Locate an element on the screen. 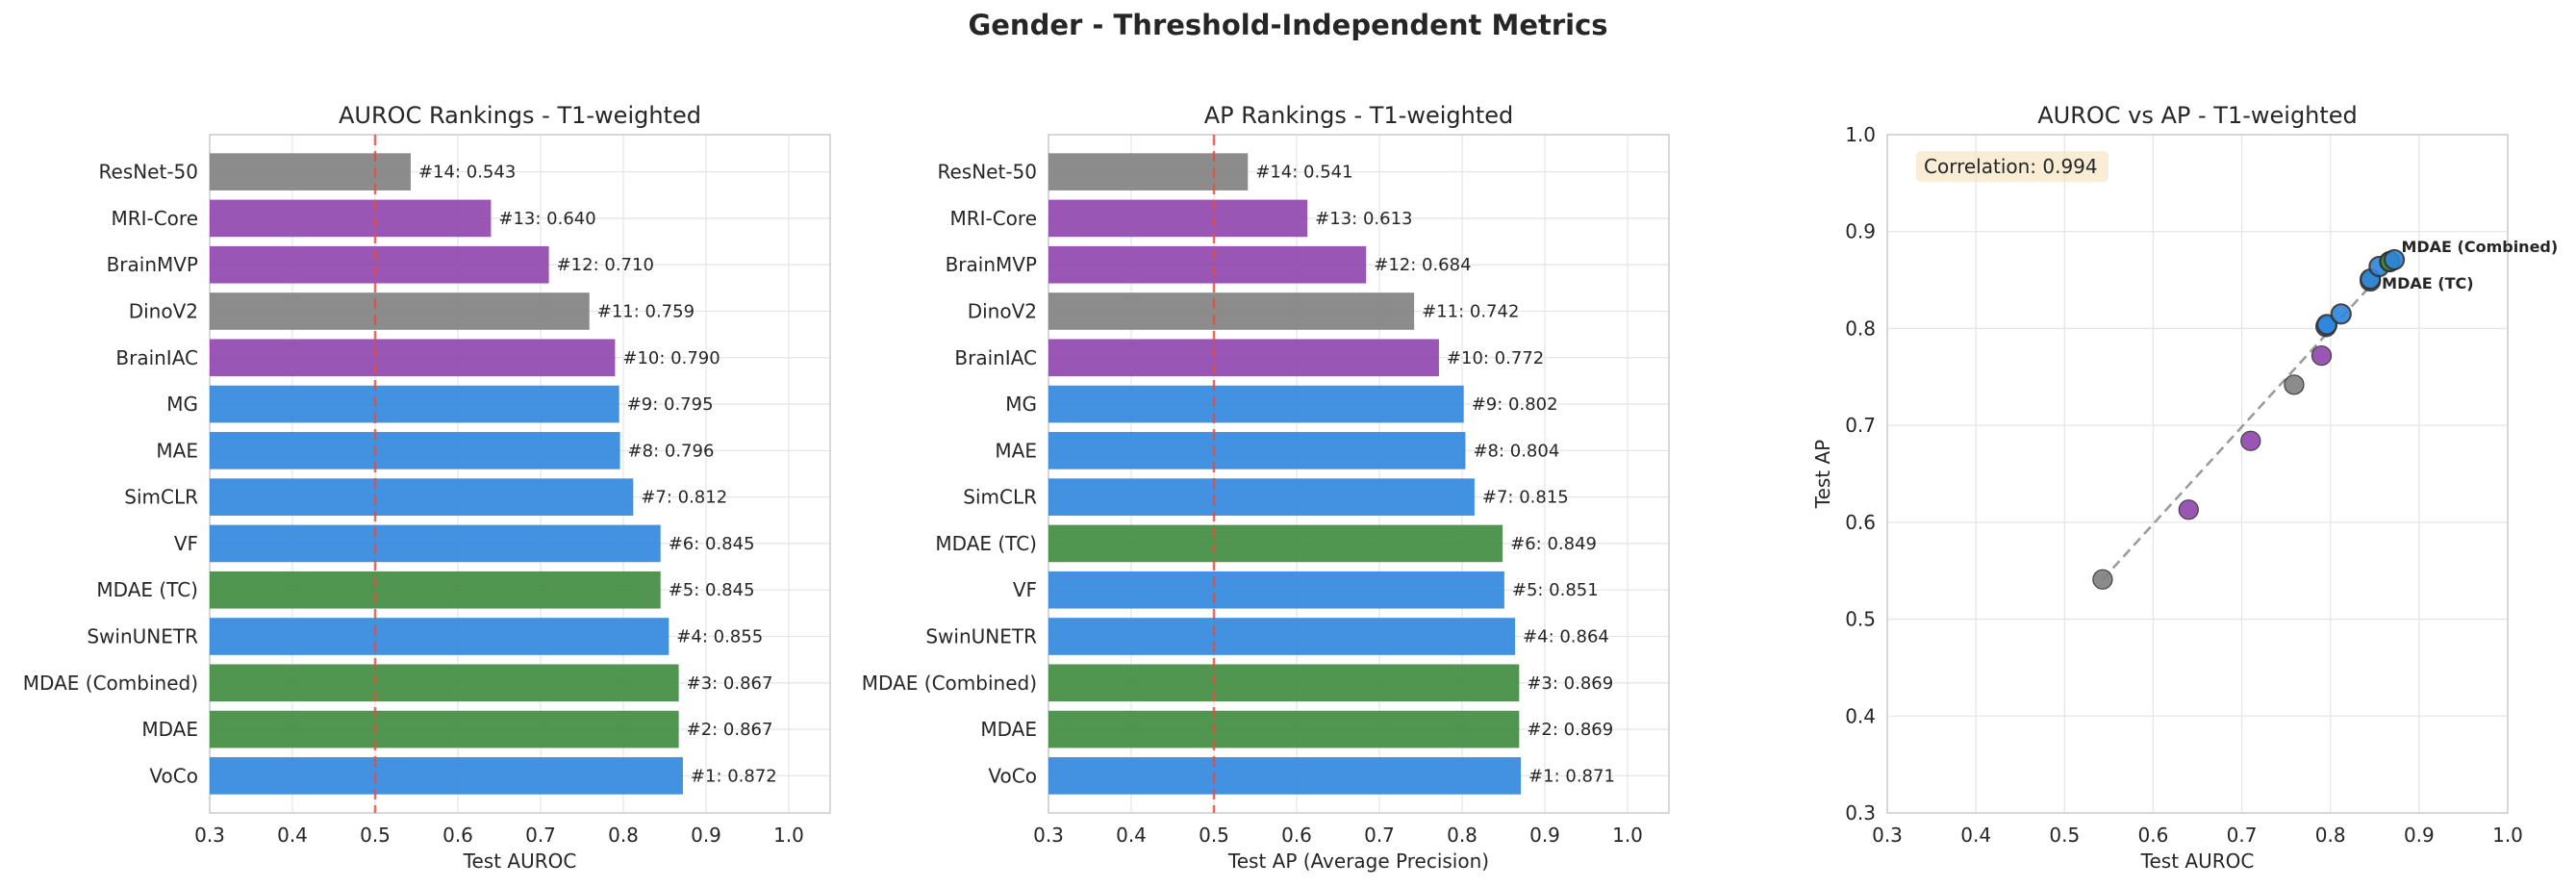  bar-value-label: #7: 0.815 is located at coordinates (1525, 498).